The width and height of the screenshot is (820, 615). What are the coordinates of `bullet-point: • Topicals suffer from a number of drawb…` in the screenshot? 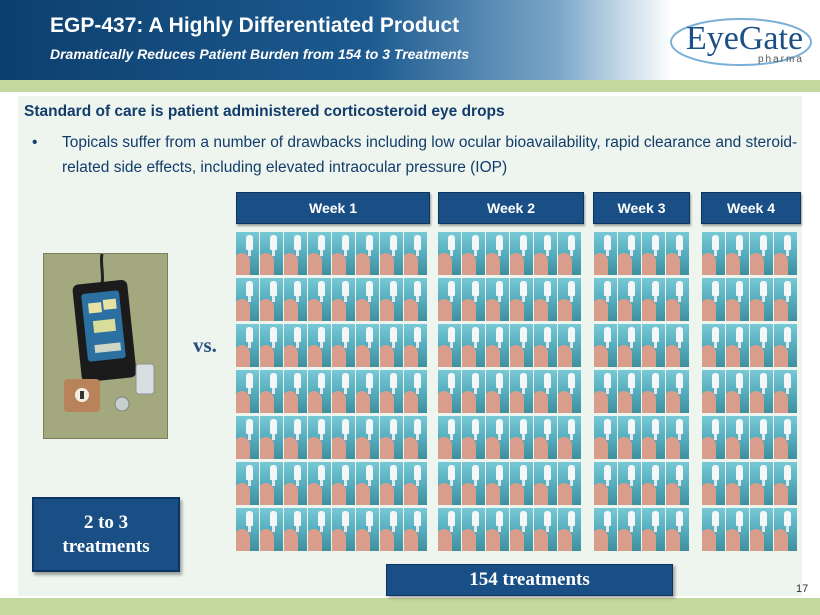 It's located at (417, 155).